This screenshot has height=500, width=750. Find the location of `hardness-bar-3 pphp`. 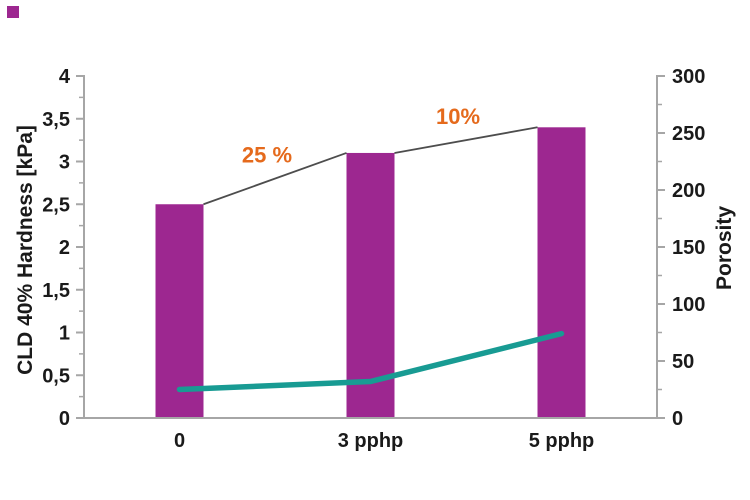

hardness-bar-3 pphp is located at coordinates (370, 285).